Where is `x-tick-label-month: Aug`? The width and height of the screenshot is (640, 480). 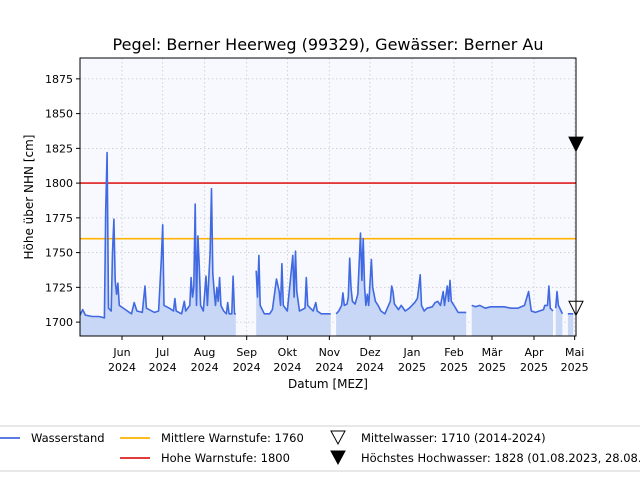
x-tick-label-month: Aug is located at coordinates (204, 352).